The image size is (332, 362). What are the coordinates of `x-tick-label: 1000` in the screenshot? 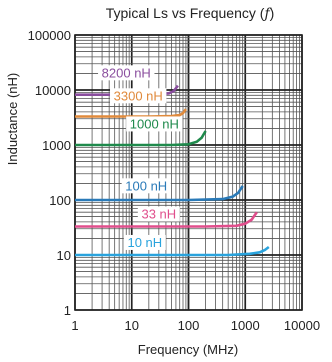 It's located at (245, 325).